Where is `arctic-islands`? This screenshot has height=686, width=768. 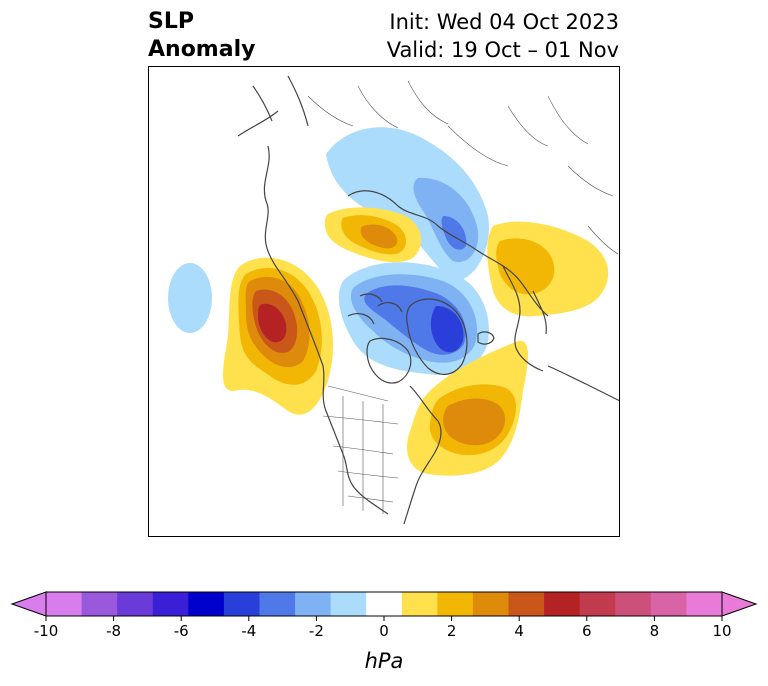
arctic-islands is located at coordinates (375, 309).